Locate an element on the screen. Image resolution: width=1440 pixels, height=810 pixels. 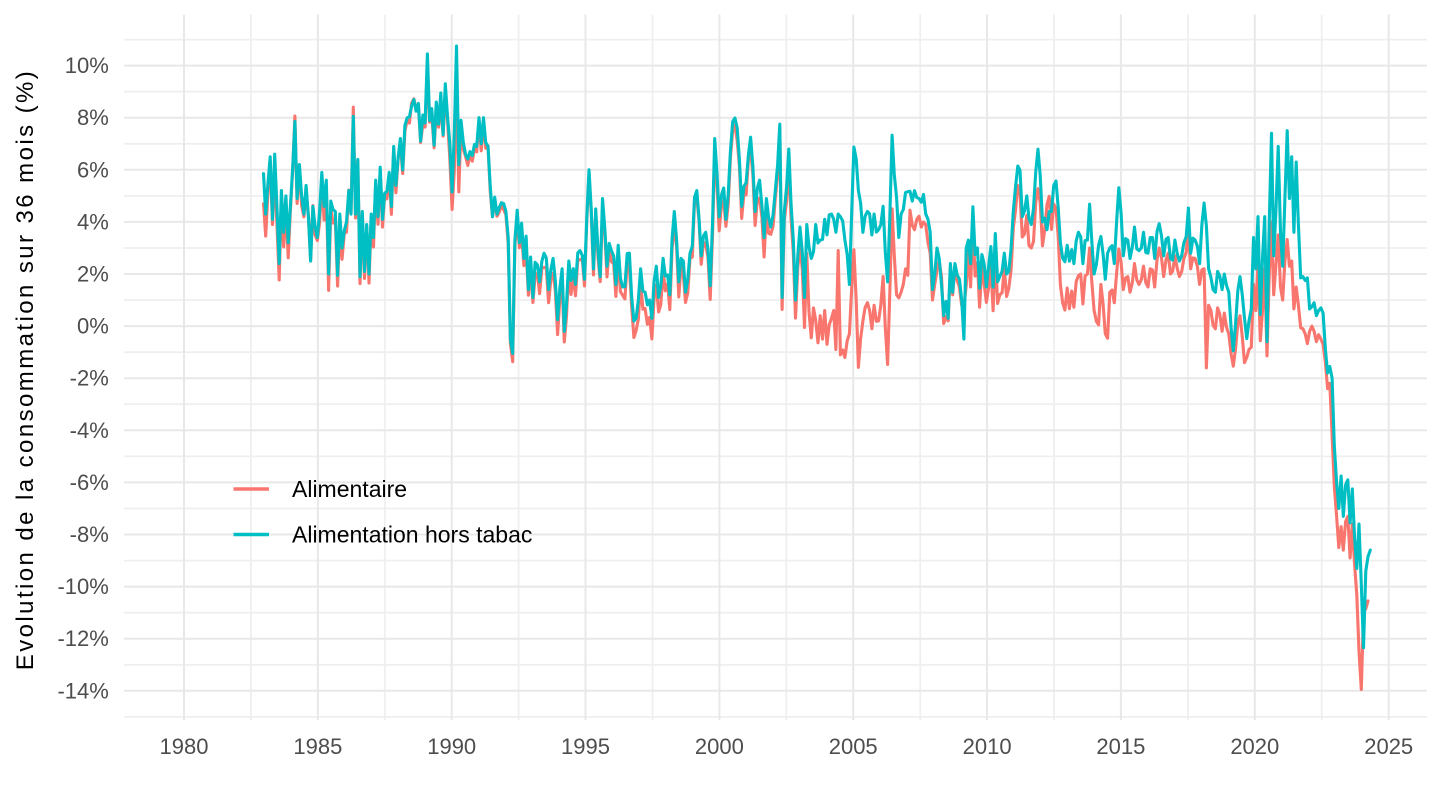
svg-text: 2000 is located at coordinates (719, 746).